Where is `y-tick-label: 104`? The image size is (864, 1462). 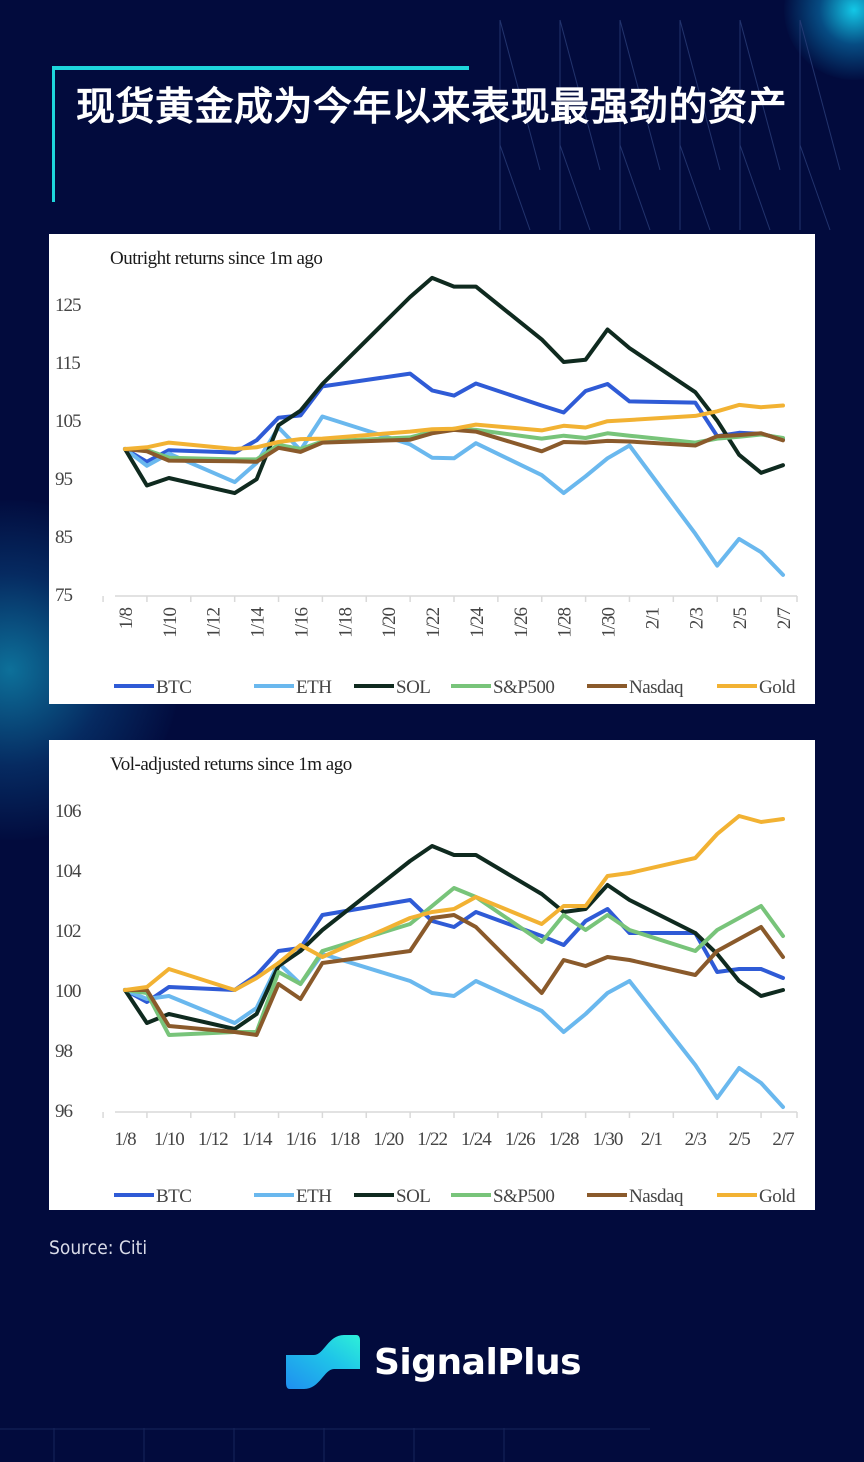 y-tick-label: 104 is located at coordinates (68, 871).